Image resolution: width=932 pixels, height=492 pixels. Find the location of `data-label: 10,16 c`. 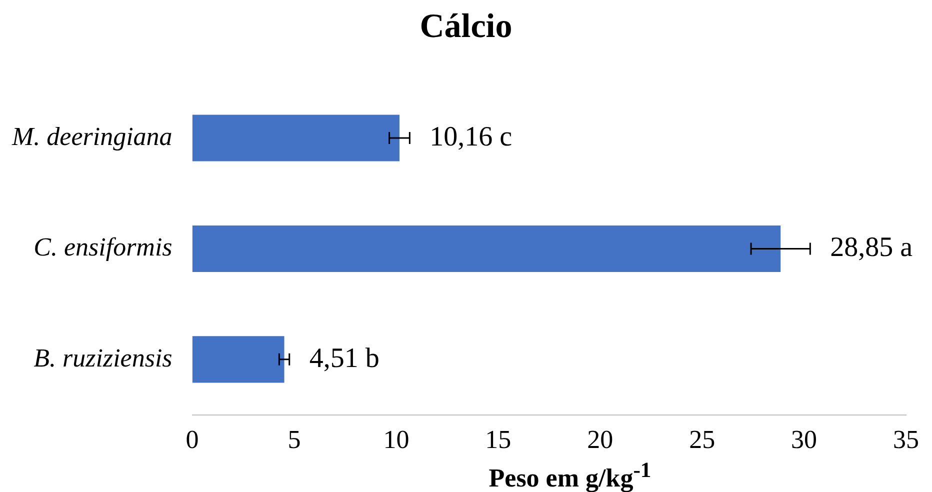

data-label: 10,16 c is located at coordinates (471, 136).